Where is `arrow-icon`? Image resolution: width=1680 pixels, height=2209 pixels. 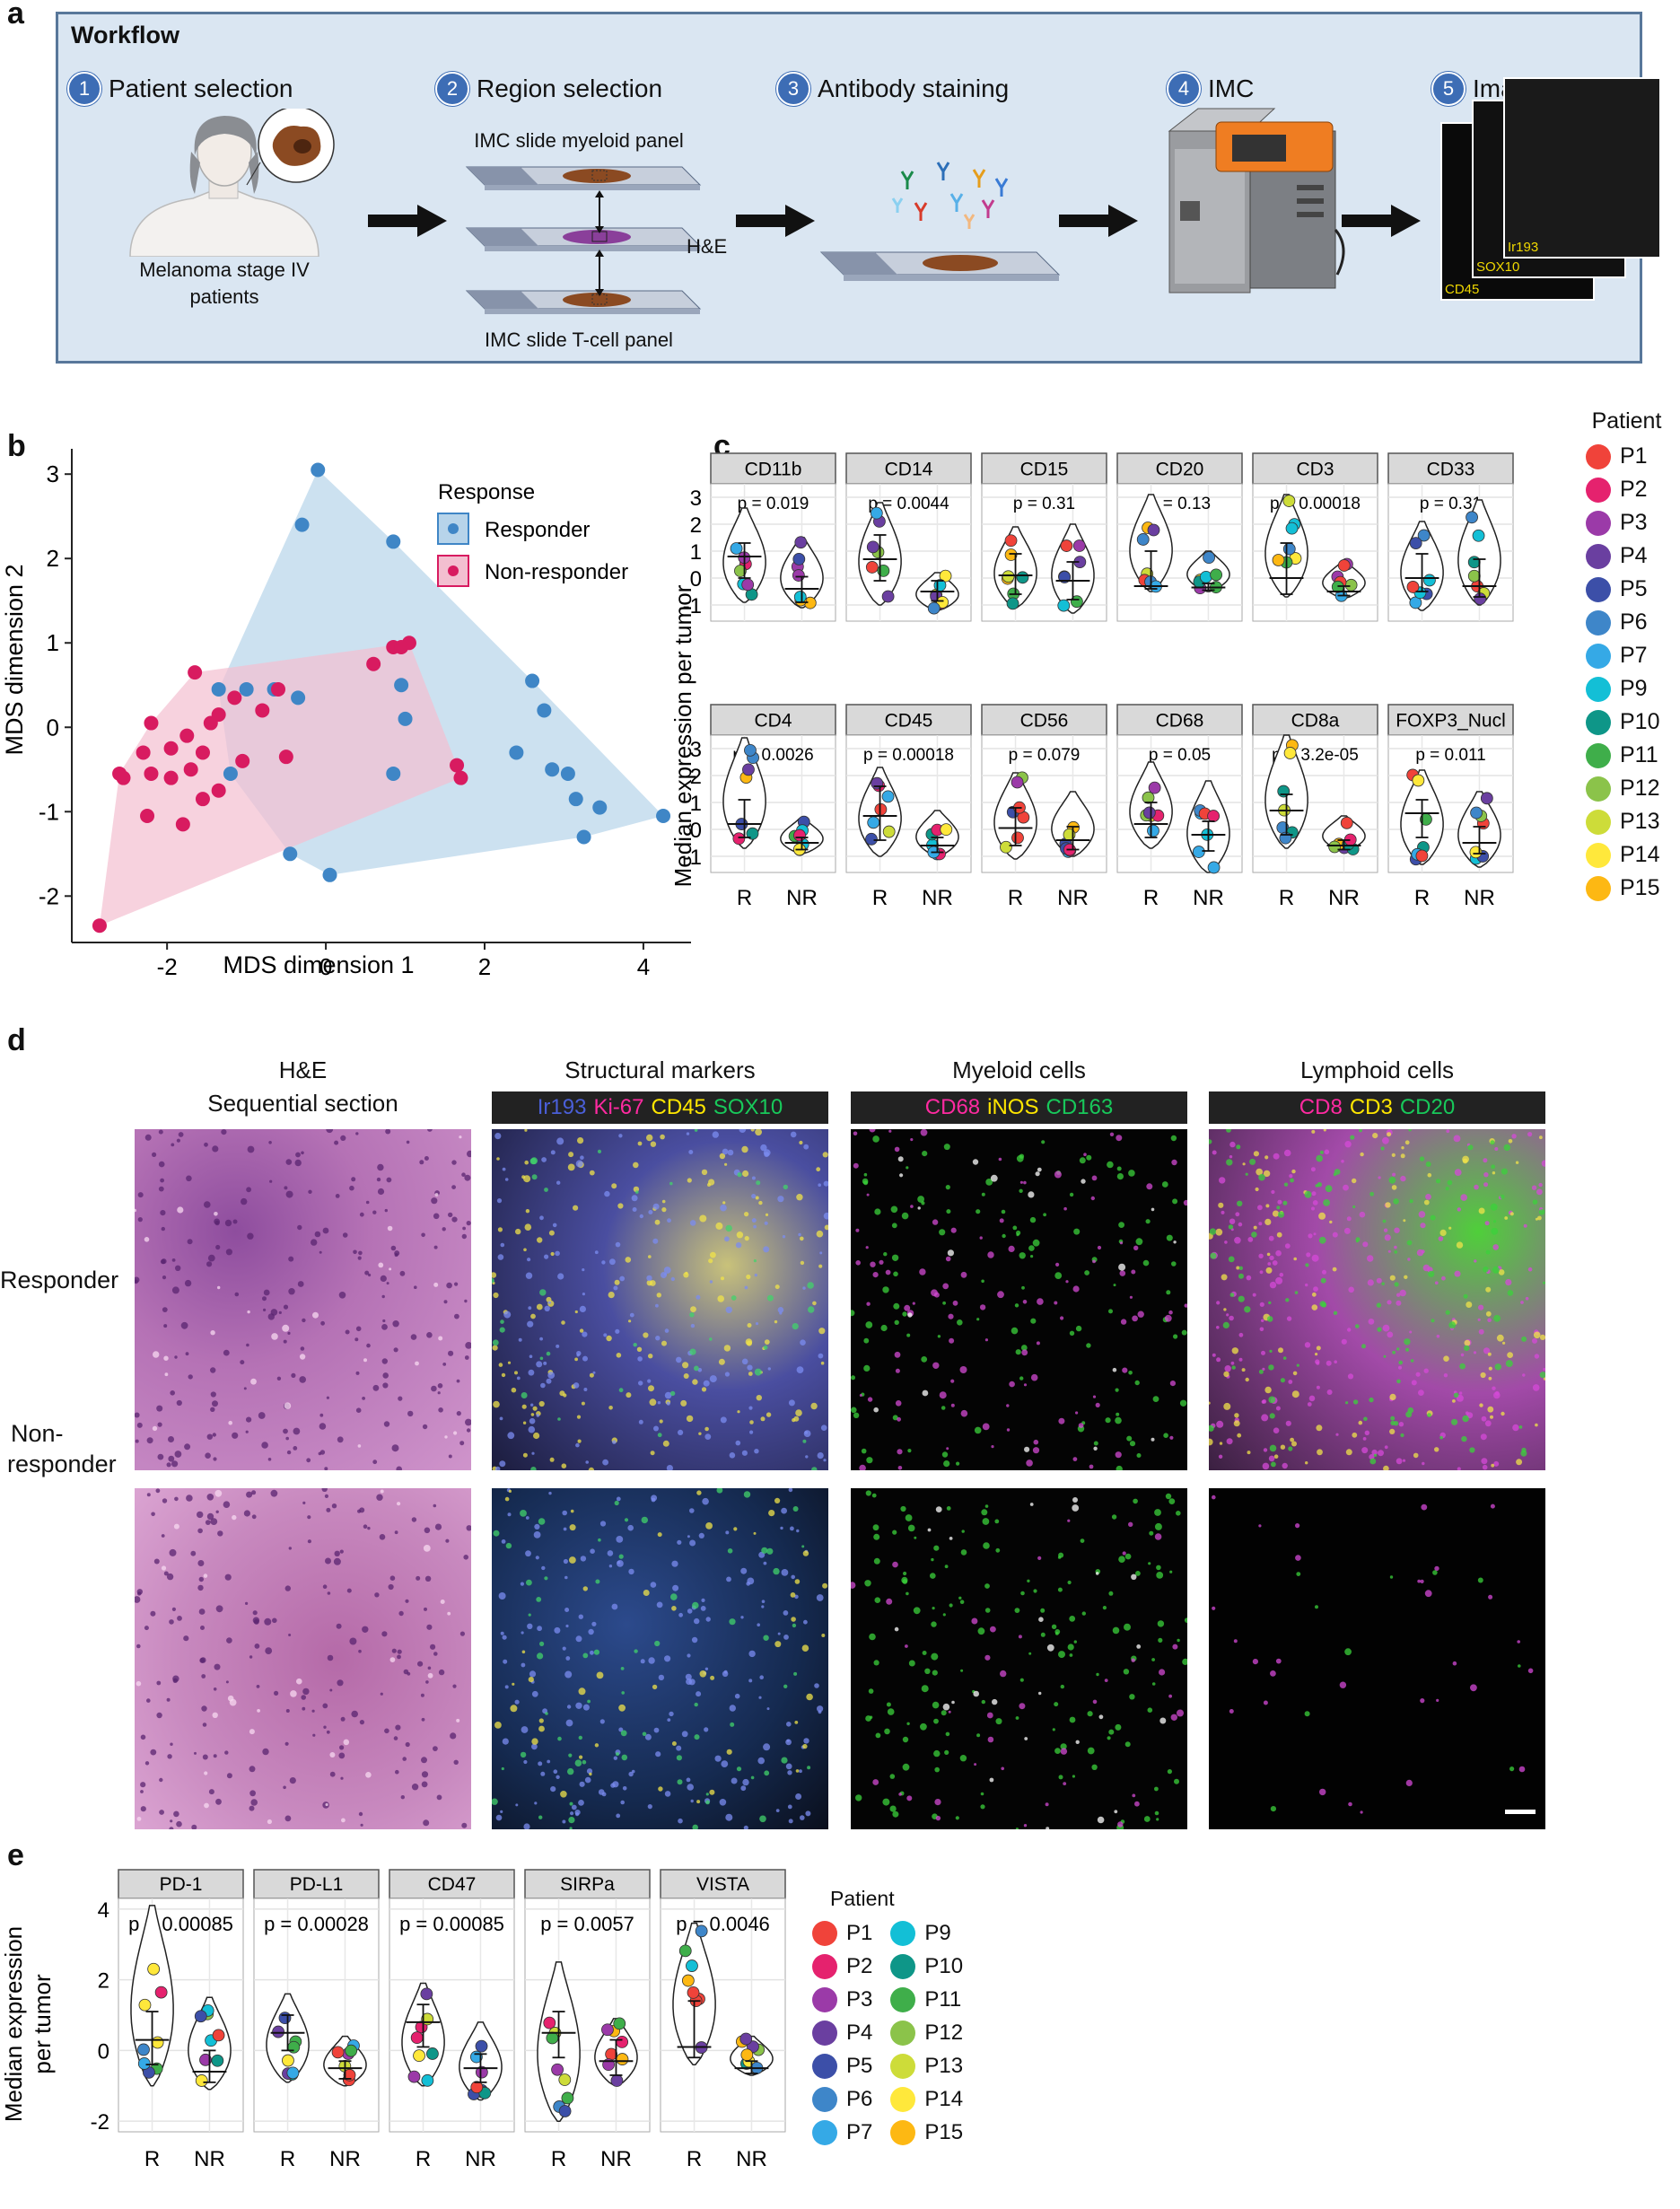
arrow-icon is located at coordinates (1381, 221).